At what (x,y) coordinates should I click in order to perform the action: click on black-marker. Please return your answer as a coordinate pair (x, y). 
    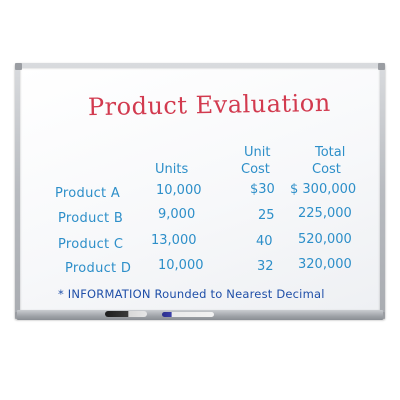
    Looking at the image, I should click on (126, 314).